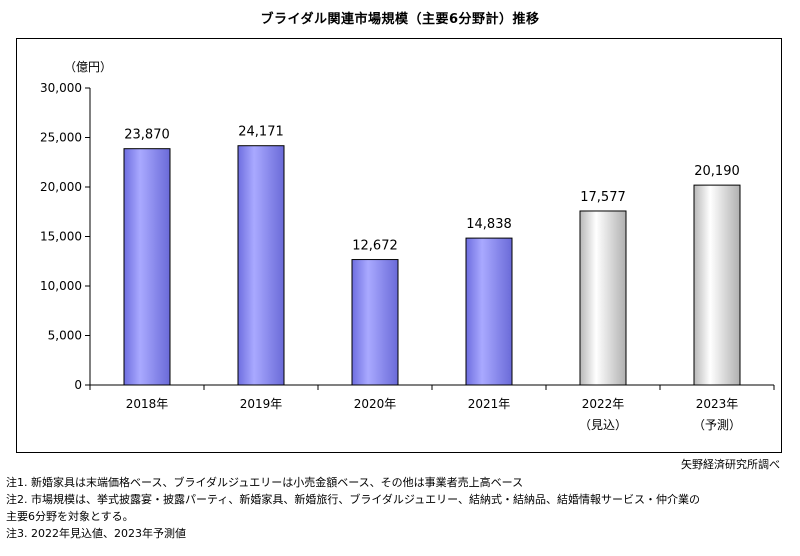 The image size is (800, 556). What do you see at coordinates (375, 322) in the screenshot?
I see `bar-2020年` at bounding box center [375, 322].